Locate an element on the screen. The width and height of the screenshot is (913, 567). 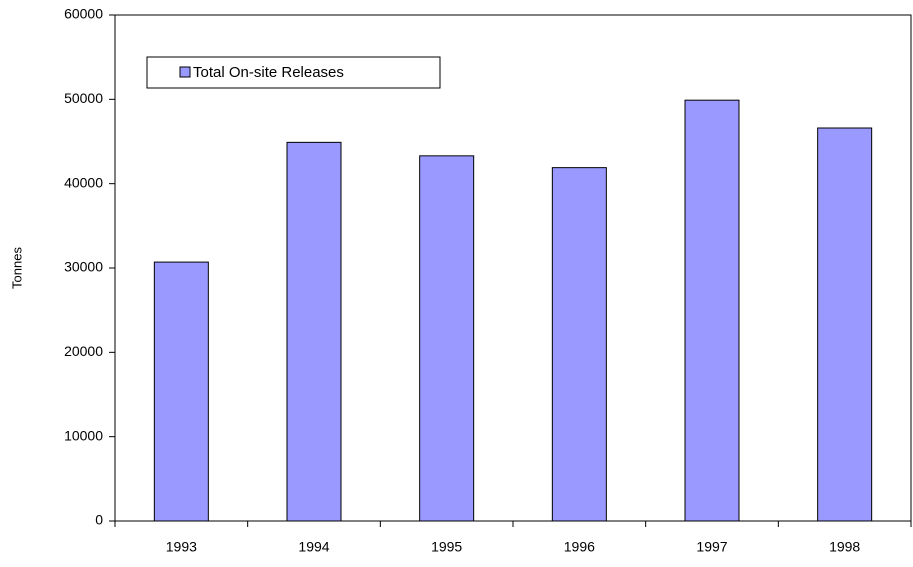
legend-box is located at coordinates (293, 72).